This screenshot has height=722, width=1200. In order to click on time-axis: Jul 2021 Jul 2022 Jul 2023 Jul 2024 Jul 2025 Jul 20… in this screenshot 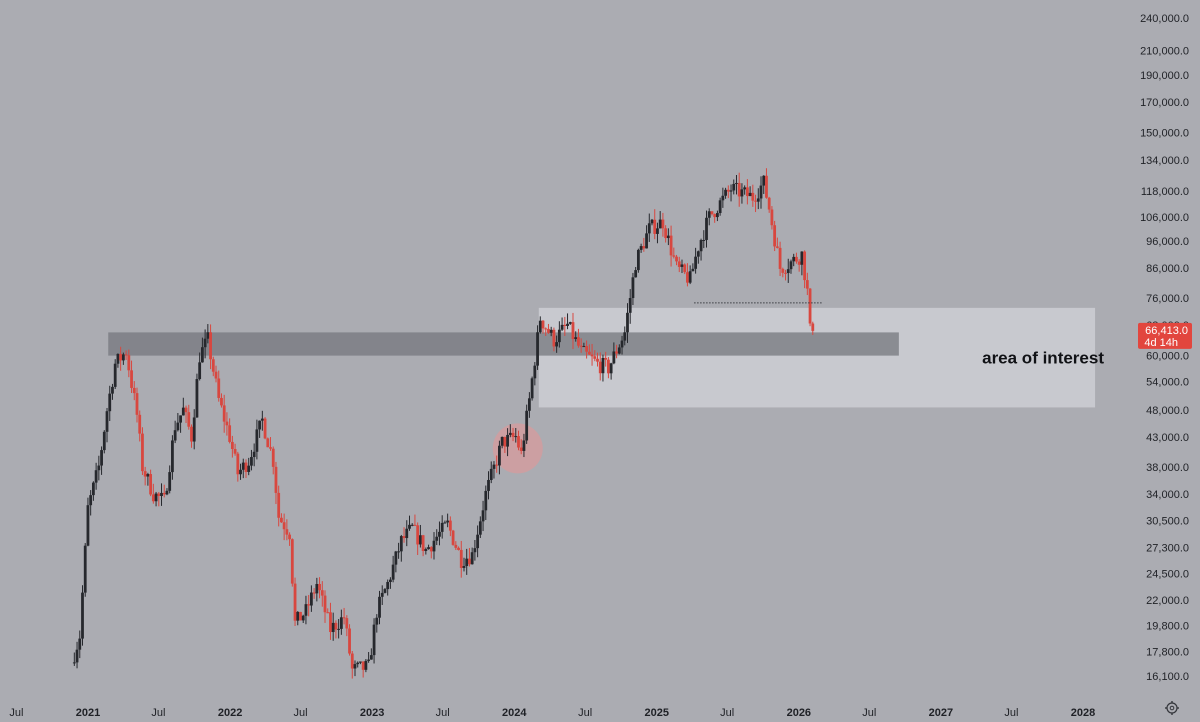, I will do `click(552, 713)`.